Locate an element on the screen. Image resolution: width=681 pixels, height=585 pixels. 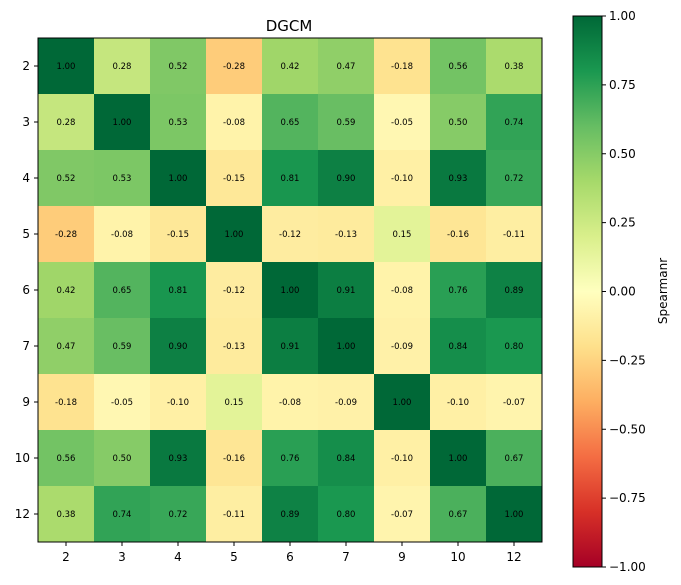
x-tick-label: 10 is located at coordinates (457, 557).